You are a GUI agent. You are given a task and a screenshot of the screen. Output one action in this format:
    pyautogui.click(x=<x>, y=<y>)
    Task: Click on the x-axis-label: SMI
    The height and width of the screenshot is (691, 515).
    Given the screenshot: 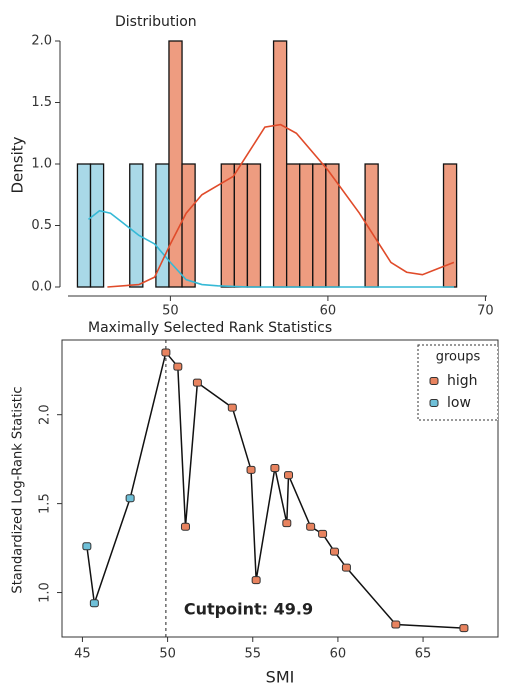 What is the action you would take?
    pyautogui.click(x=280, y=677)
    